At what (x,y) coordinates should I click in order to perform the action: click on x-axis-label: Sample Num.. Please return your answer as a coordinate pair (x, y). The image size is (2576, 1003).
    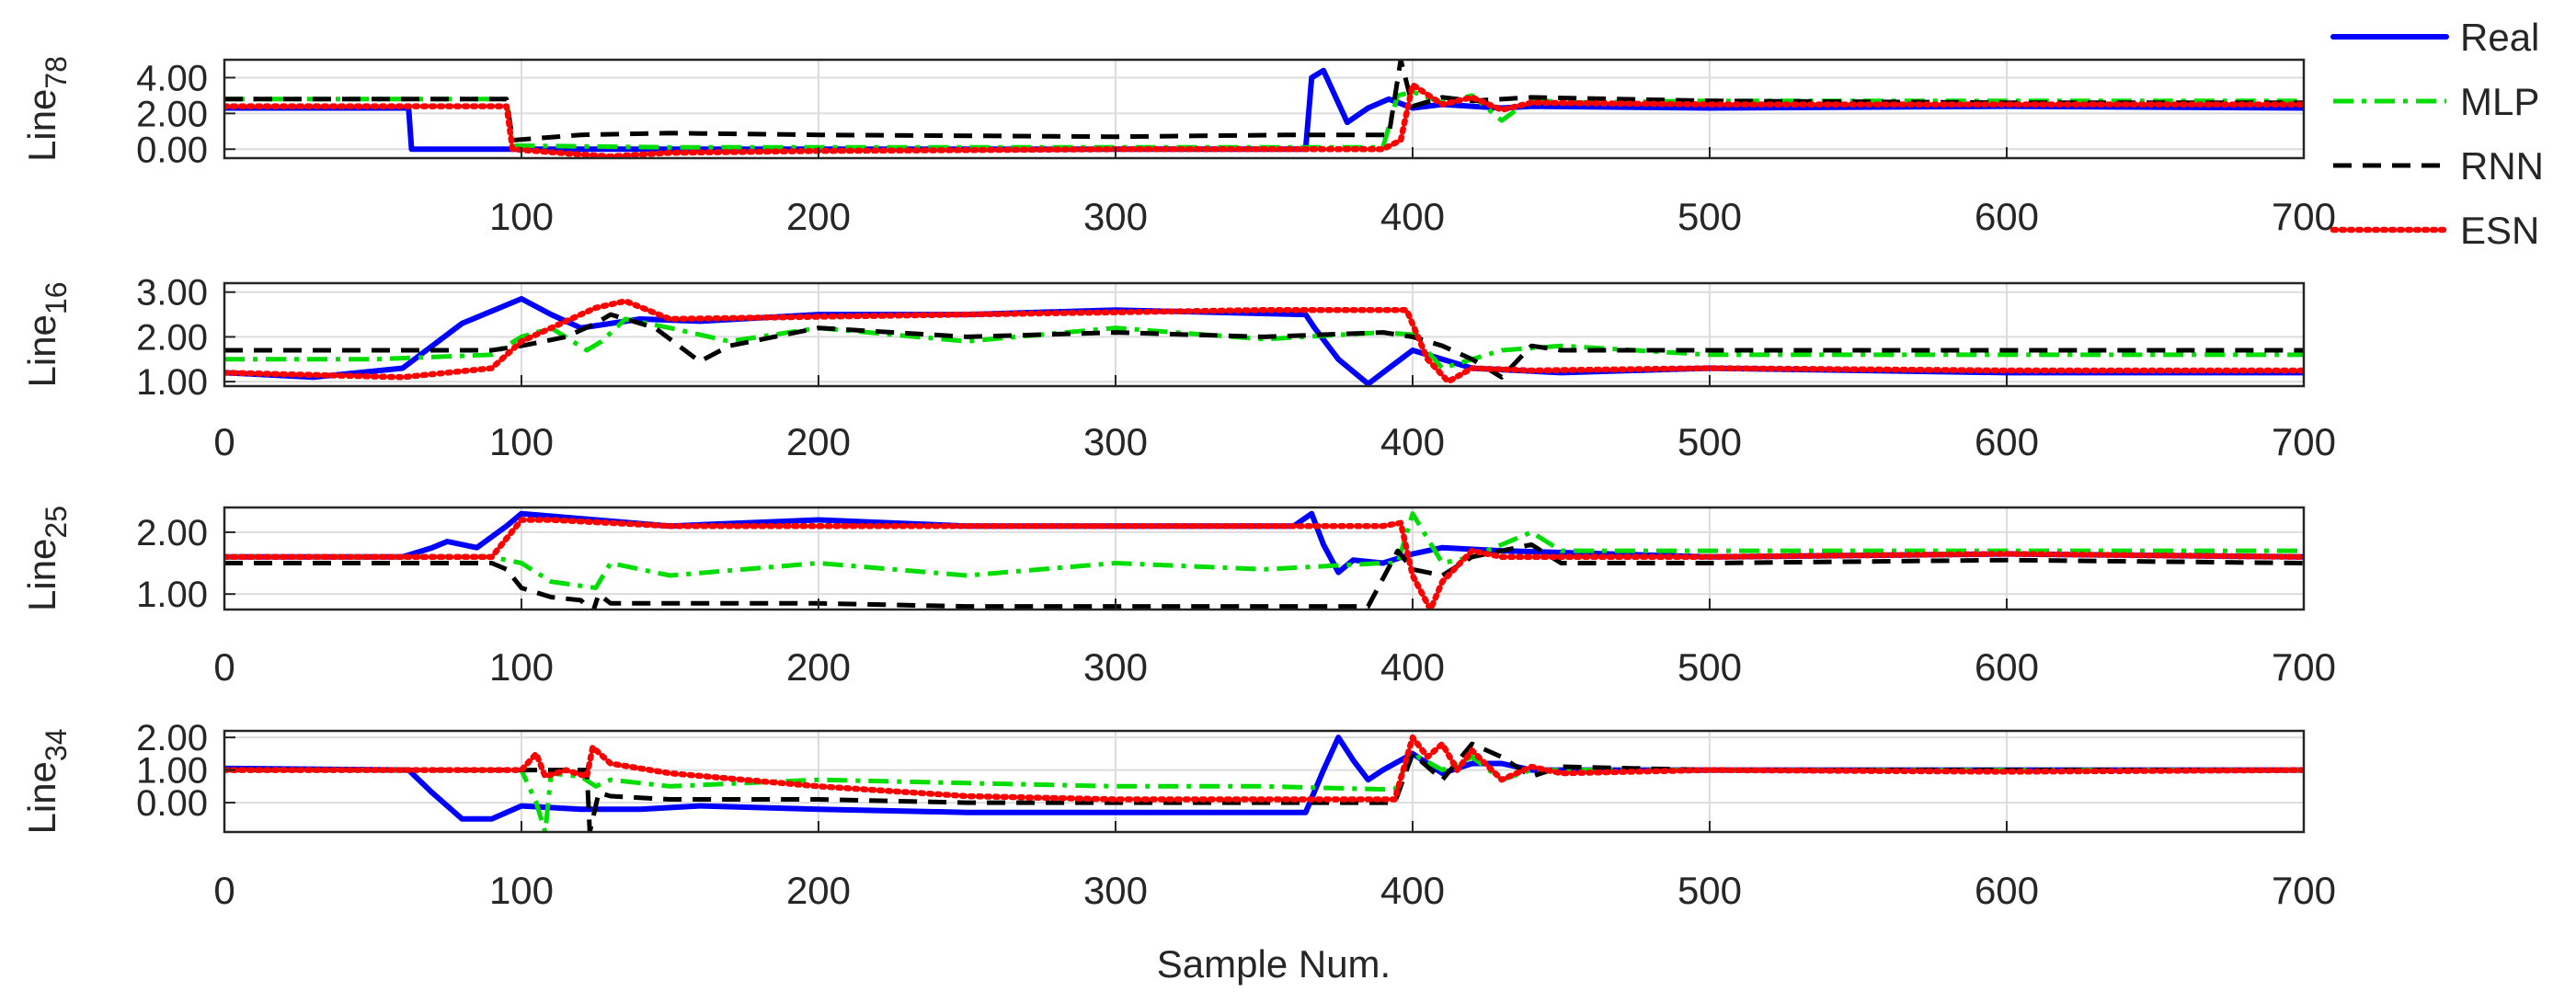
    Looking at the image, I should click on (1274, 964).